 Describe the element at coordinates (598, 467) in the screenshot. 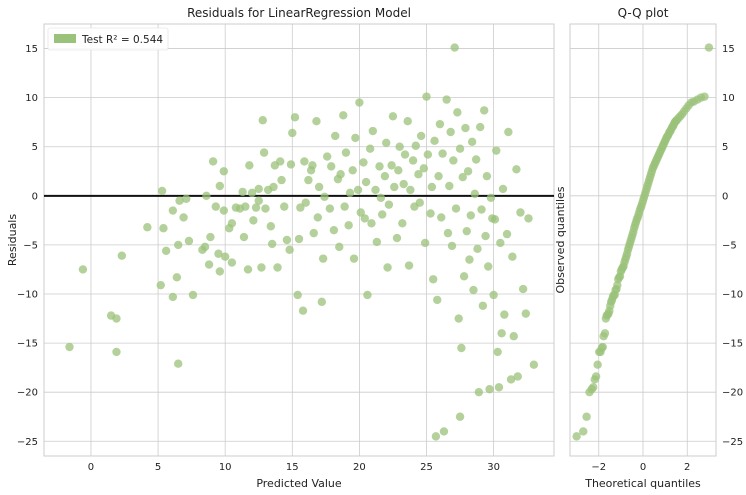

I see `x-tick-label: −2` at that location.